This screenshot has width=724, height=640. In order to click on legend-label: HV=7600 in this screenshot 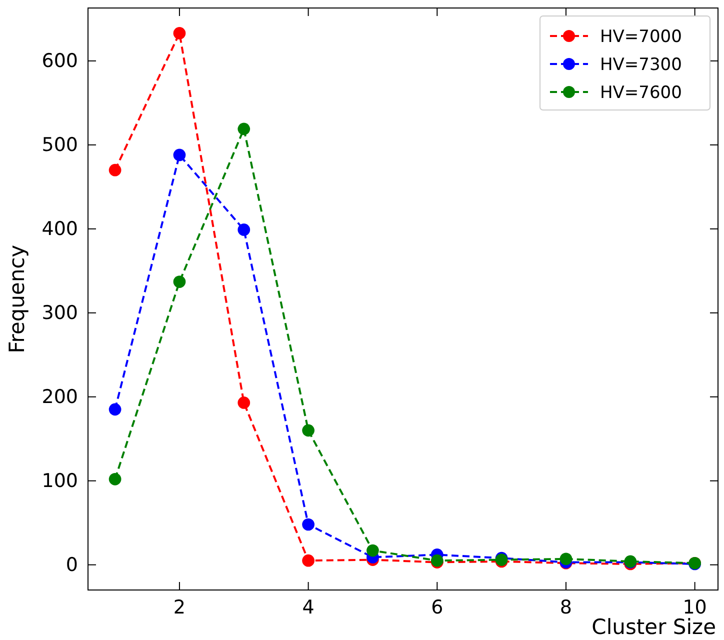, I will do `click(641, 93)`.